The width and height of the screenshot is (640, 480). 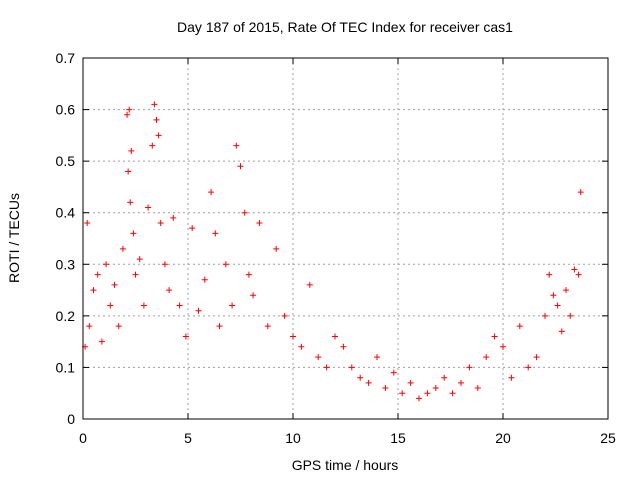 I want to click on y-axis-label: ROTI / TECUs, so click(x=14, y=238).